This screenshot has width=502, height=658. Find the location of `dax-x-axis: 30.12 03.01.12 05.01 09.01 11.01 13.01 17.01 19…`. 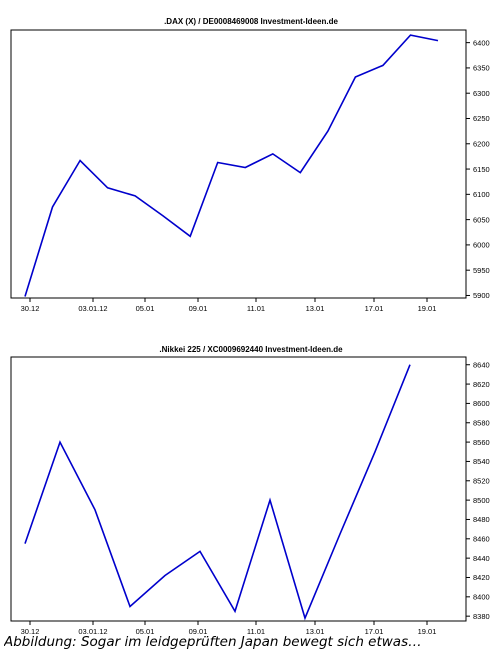

dax-x-axis: 30.12 03.01.12 05.01 09.01 11.01 13.01 17.01 19… is located at coordinates (229, 305).